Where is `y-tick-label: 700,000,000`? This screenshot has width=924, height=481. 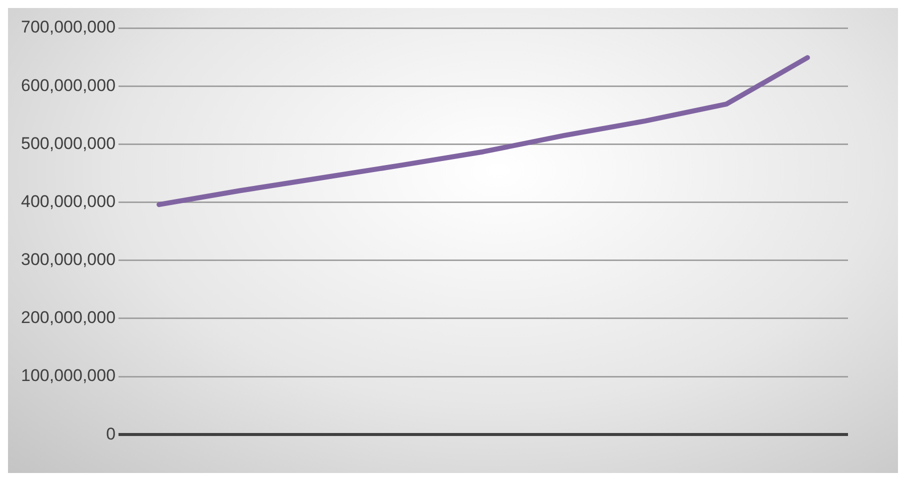 y-tick-label: 700,000,000 is located at coordinates (68, 27).